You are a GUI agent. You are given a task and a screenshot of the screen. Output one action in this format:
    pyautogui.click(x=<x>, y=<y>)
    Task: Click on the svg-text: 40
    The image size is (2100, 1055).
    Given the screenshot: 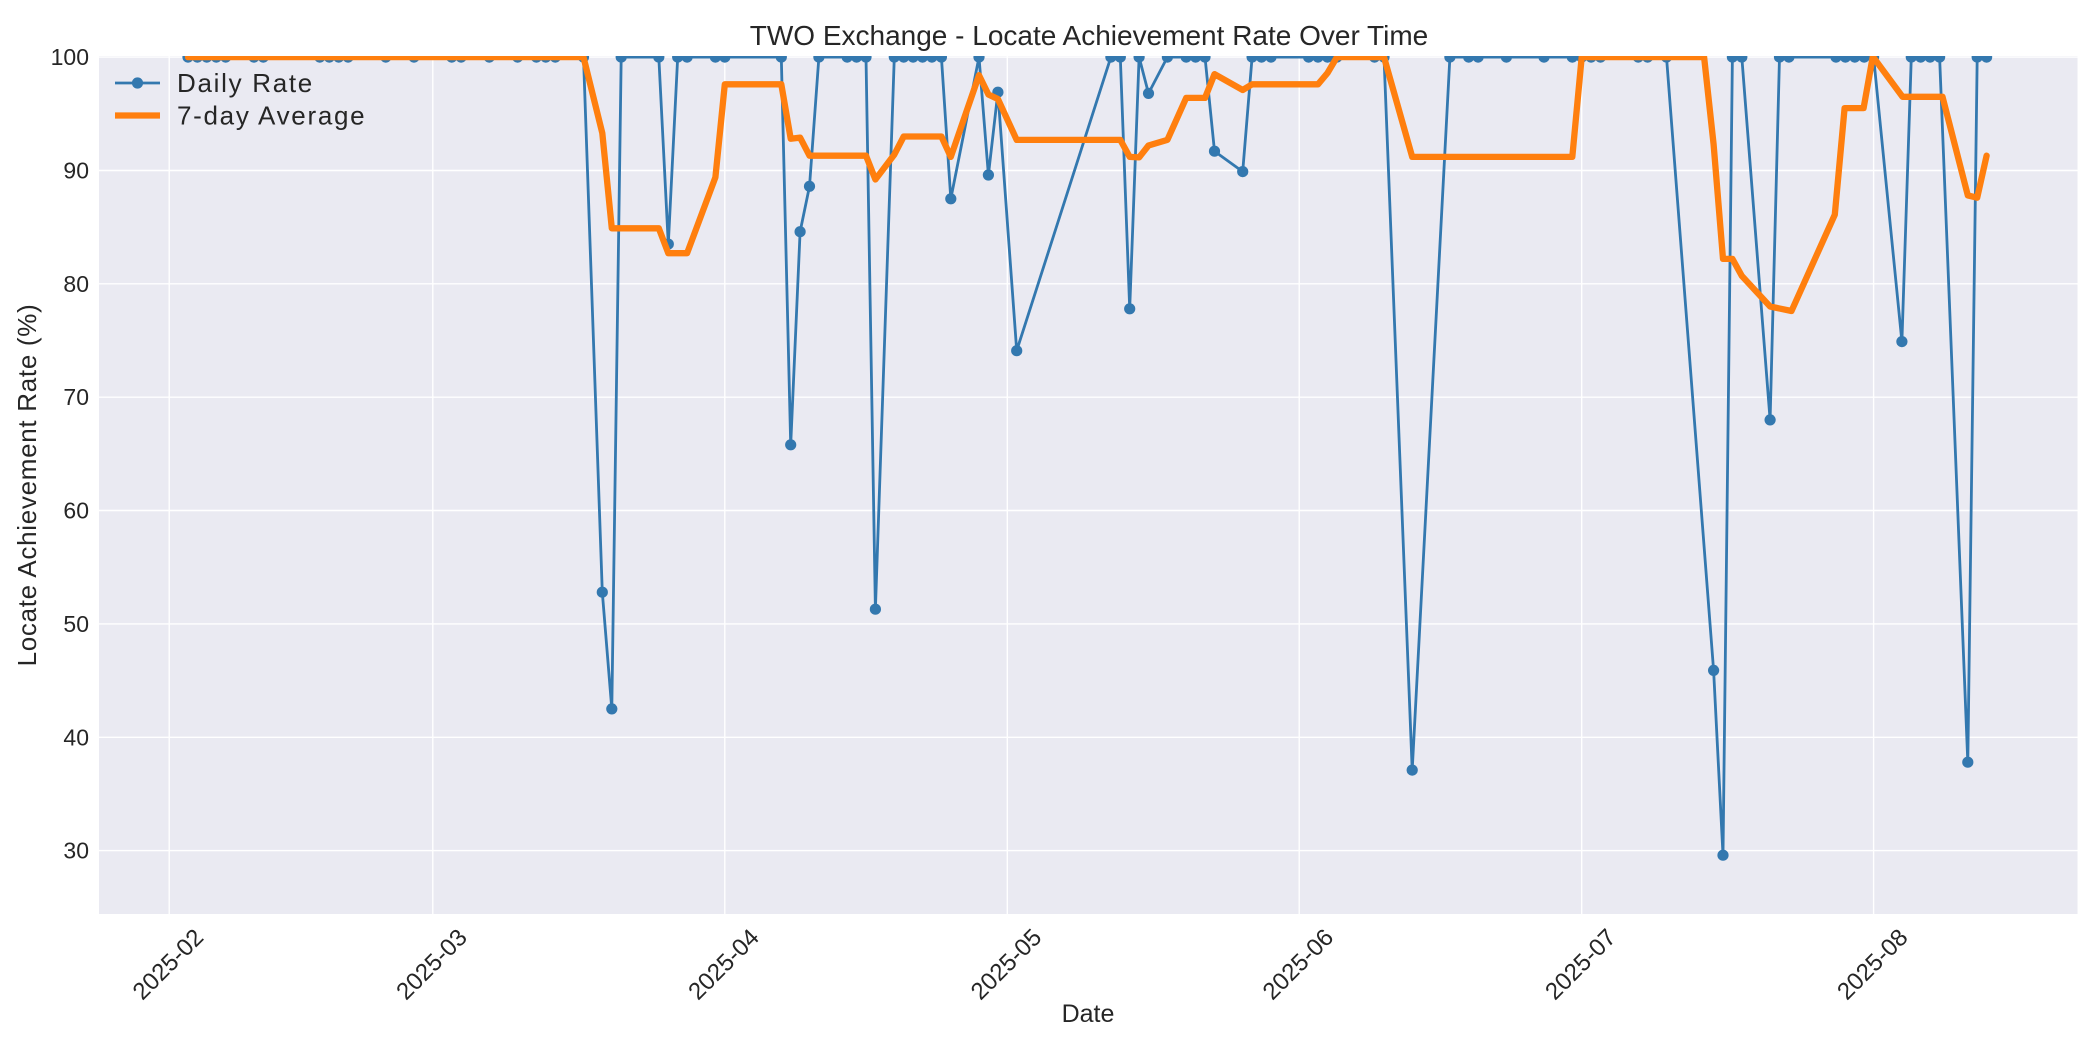 What is the action you would take?
    pyautogui.click(x=76, y=737)
    